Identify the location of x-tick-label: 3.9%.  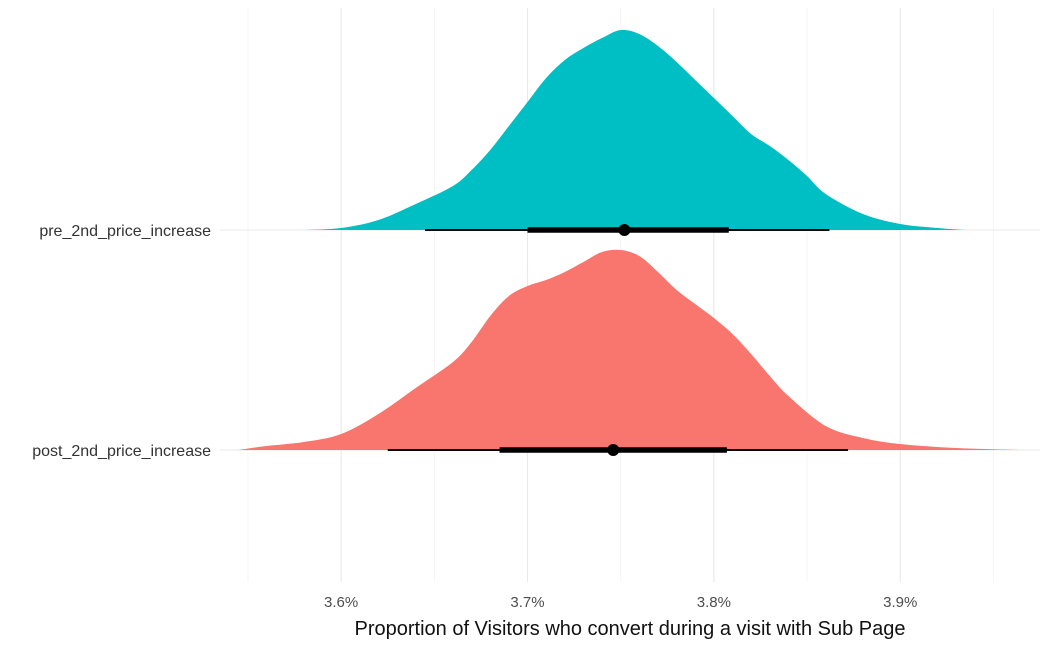
(900, 602).